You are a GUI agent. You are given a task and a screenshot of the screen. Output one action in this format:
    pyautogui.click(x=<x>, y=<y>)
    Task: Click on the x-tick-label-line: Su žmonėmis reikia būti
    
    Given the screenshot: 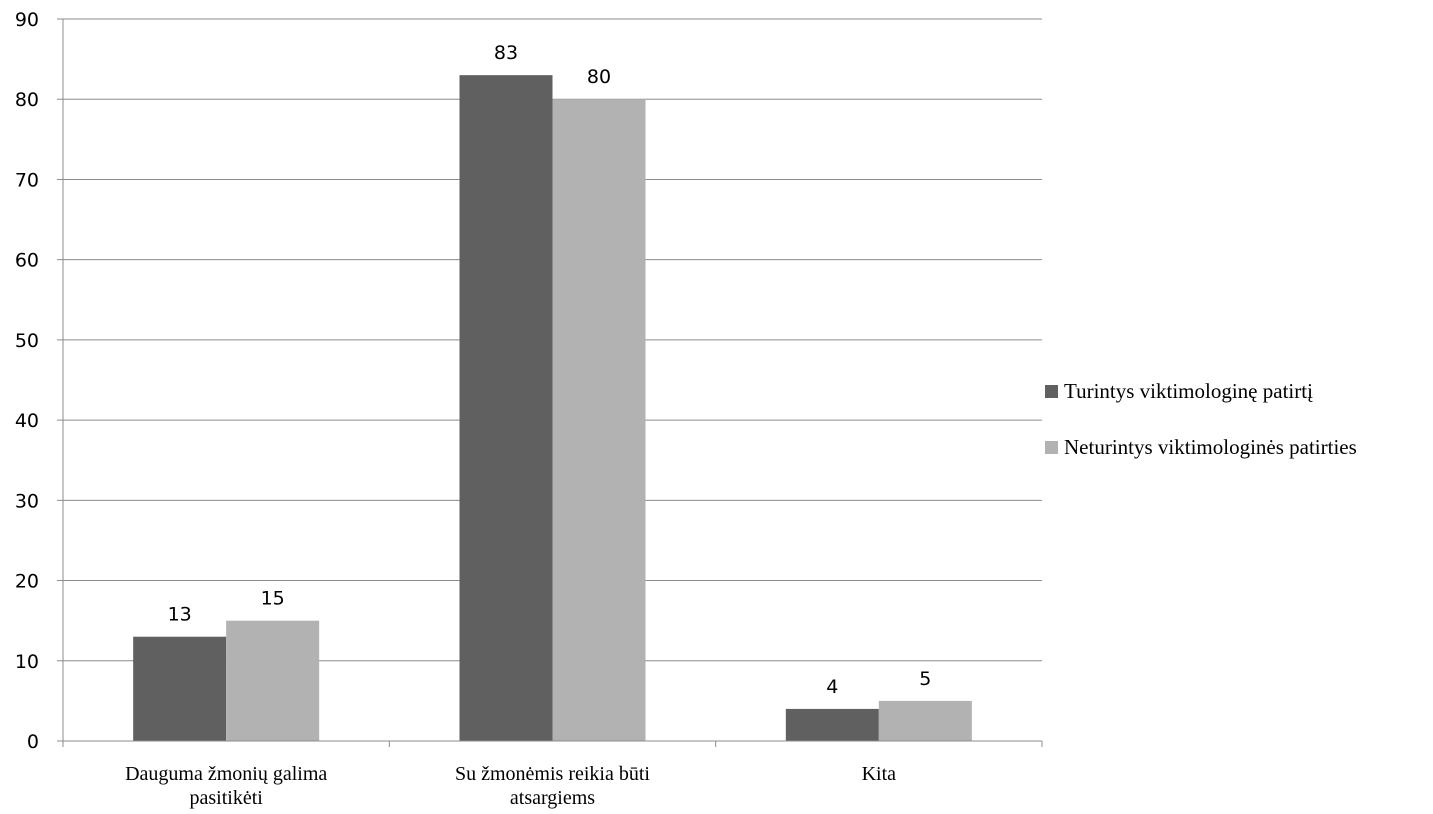 What is the action you would take?
    pyautogui.click(x=552, y=774)
    